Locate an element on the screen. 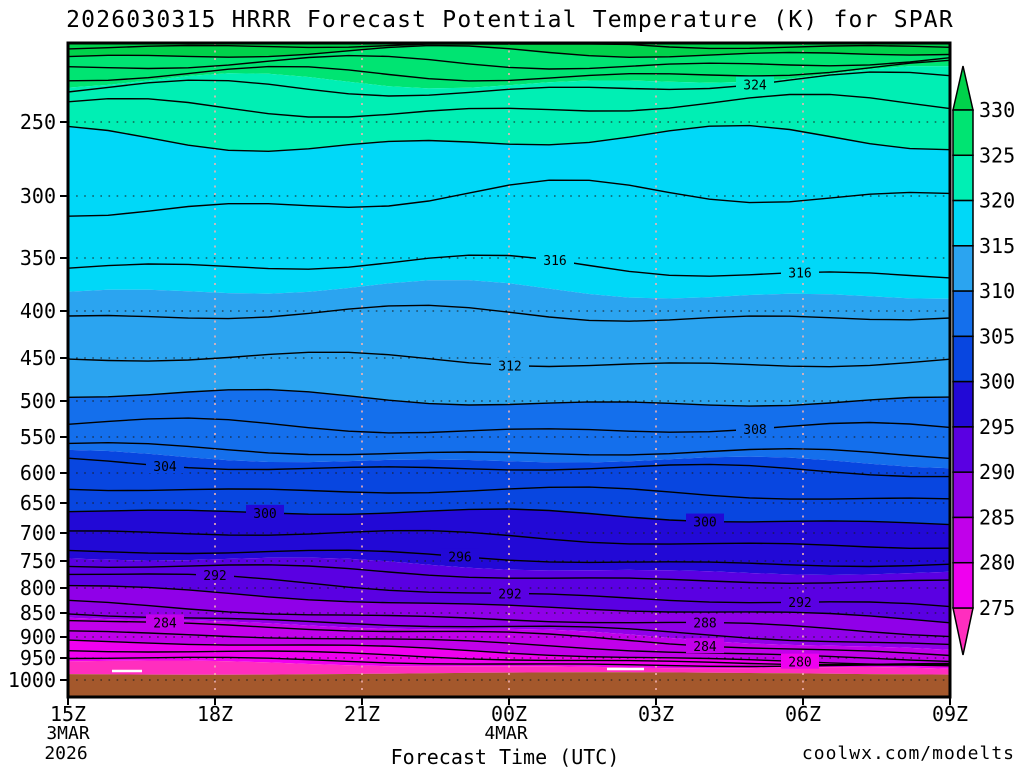 The image size is (1024, 768). colorbar-label-290: 290 is located at coordinates (997, 472).